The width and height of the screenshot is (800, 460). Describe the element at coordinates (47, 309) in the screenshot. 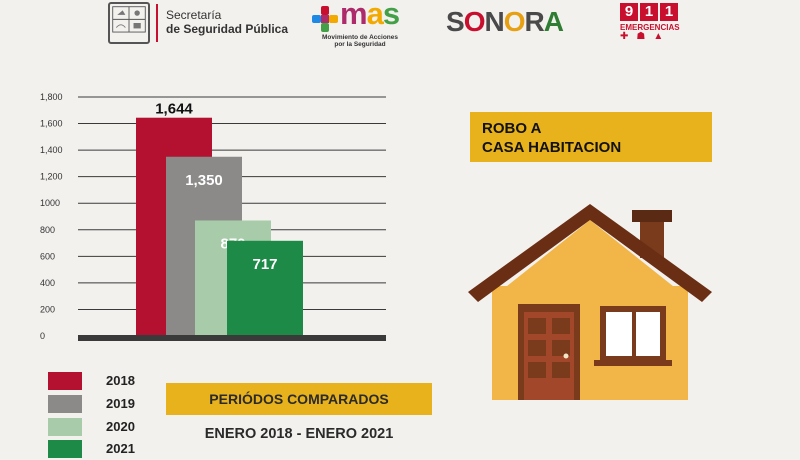

I see `y-tick-label: 200` at that location.